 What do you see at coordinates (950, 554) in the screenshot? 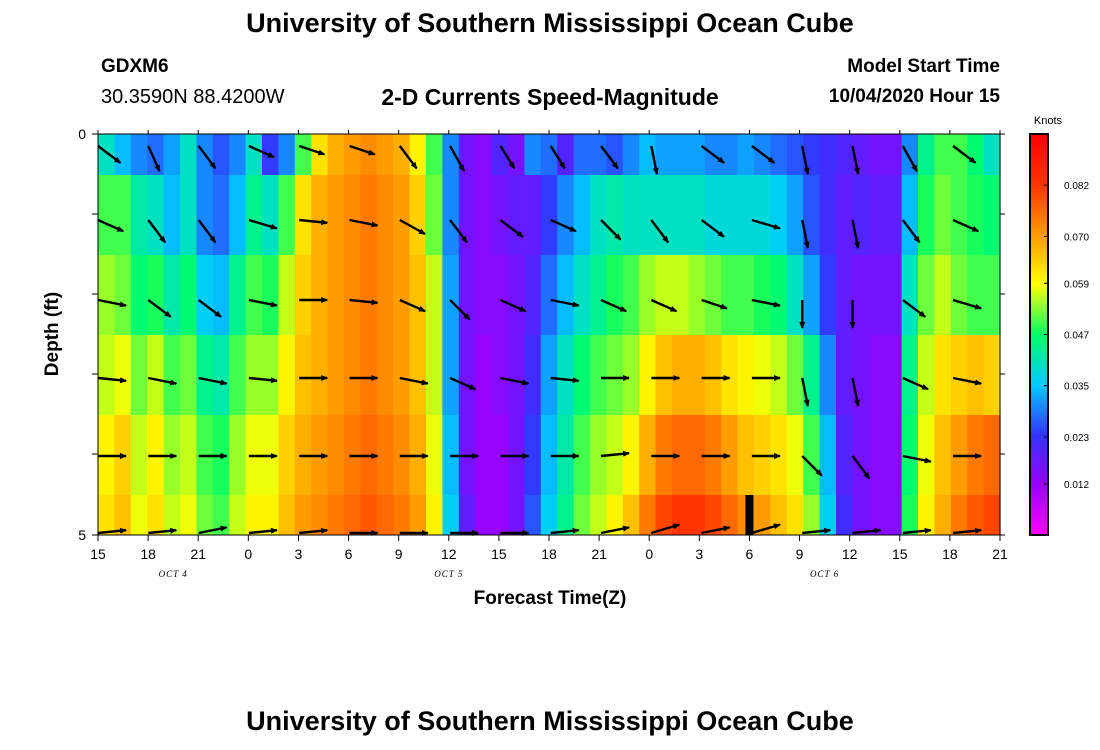
I see `x-tick-label: 18` at bounding box center [950, 554].